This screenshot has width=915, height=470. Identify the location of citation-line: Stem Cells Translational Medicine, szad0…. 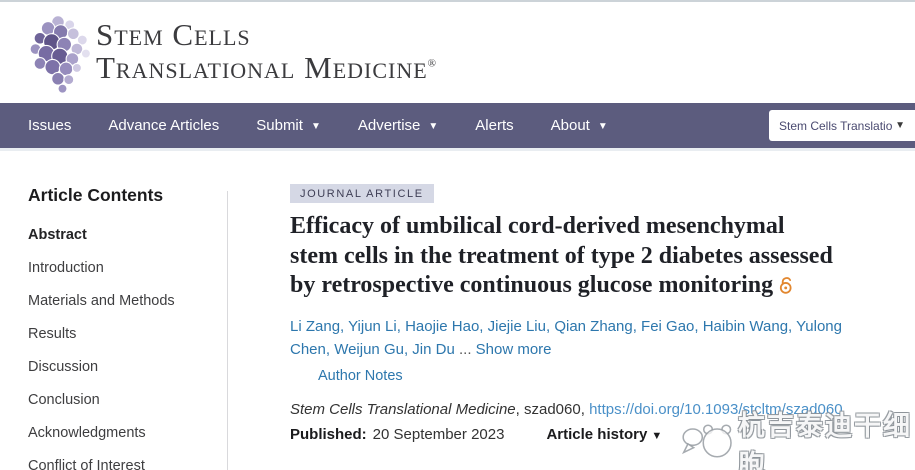
(566, 410).